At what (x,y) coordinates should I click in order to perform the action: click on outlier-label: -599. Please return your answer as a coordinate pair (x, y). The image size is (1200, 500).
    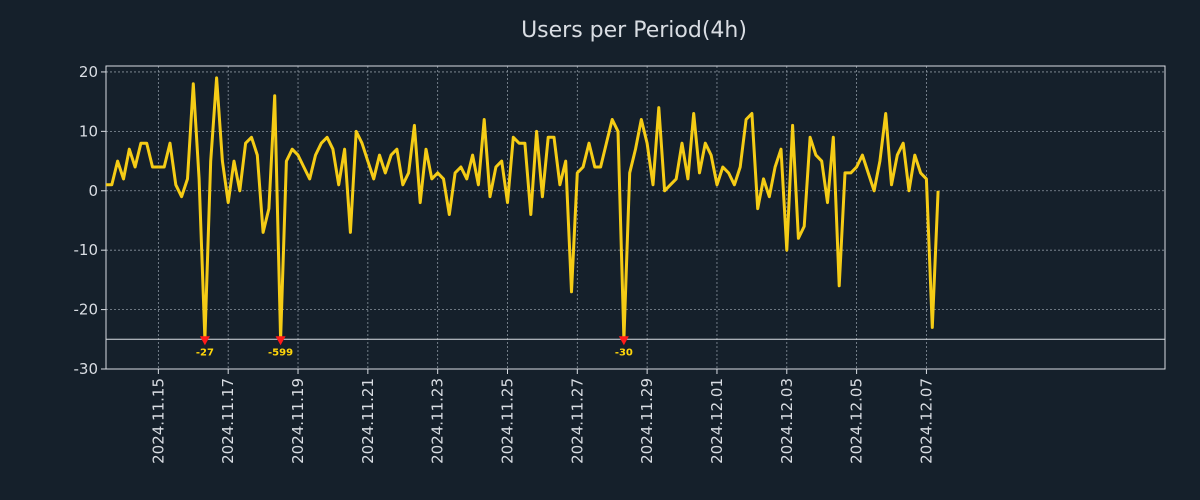
    Looking at the image, I should click on (280, 352).